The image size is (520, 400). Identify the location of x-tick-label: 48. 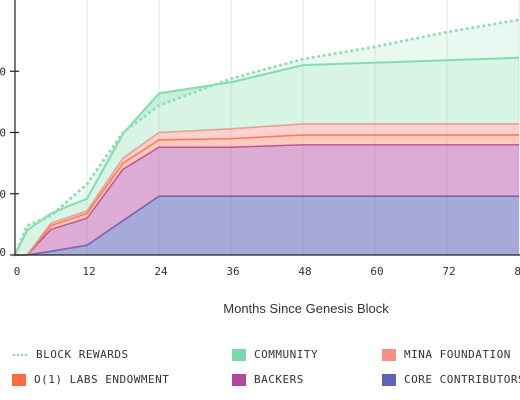
(304, 271).